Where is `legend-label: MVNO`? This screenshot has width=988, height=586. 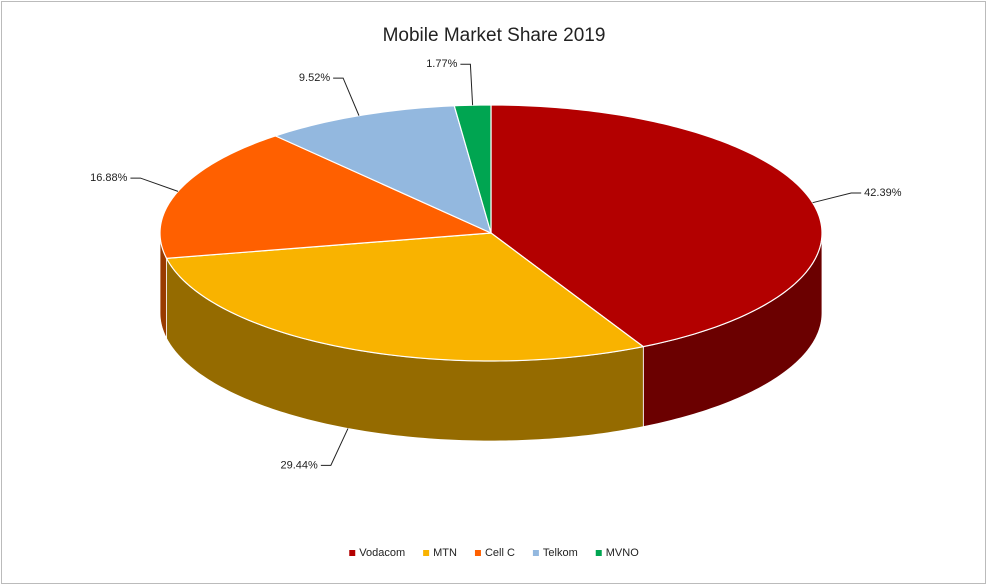
legend-label: MVNO is located at coordinates (622, 553).